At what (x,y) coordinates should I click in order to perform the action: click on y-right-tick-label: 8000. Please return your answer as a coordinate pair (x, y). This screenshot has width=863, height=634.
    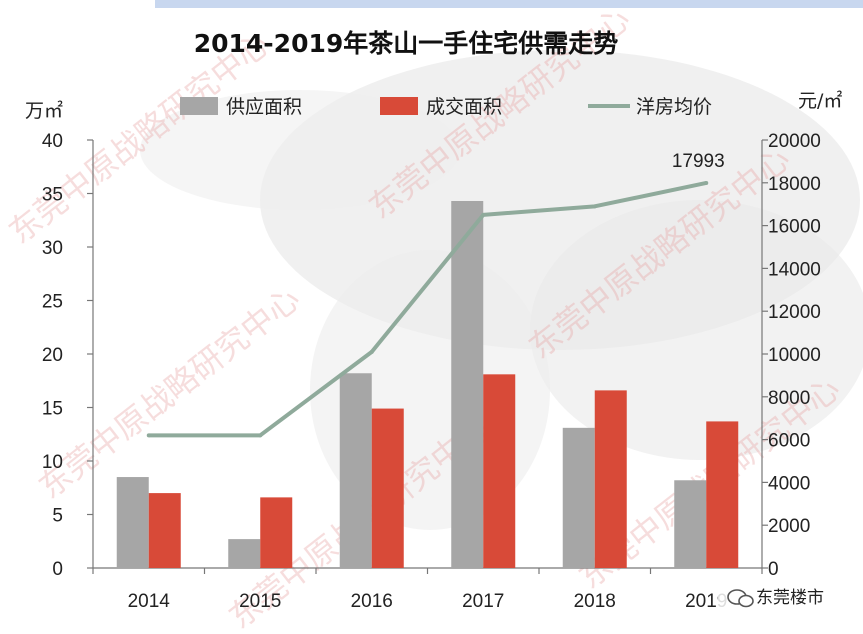
    Looking at the image, I should click on (789, 398).